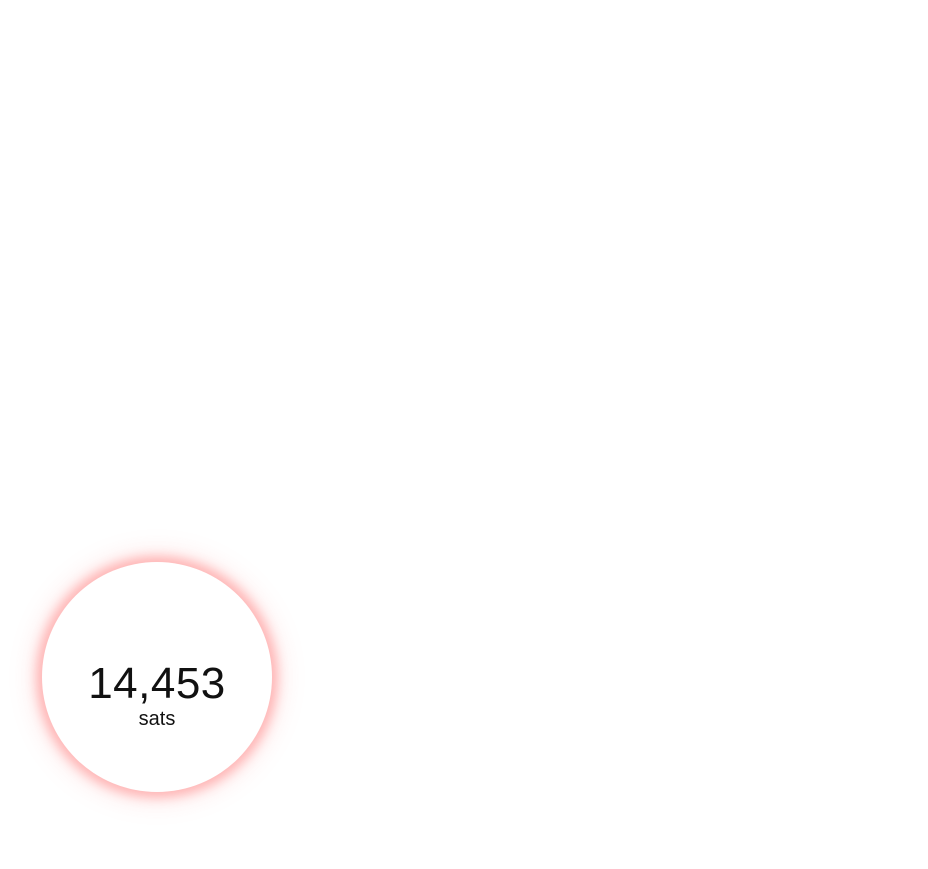  I want to click on balance-bubble: 14,453 sats, so click(157, 677).